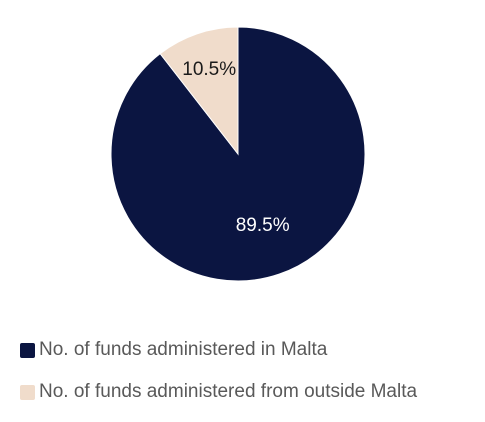 This screenshot has width=485, height=422. Describe the element at coordinates (263, 225) in the screenshot. I see `data-label-malta: 89.5%` at that location.